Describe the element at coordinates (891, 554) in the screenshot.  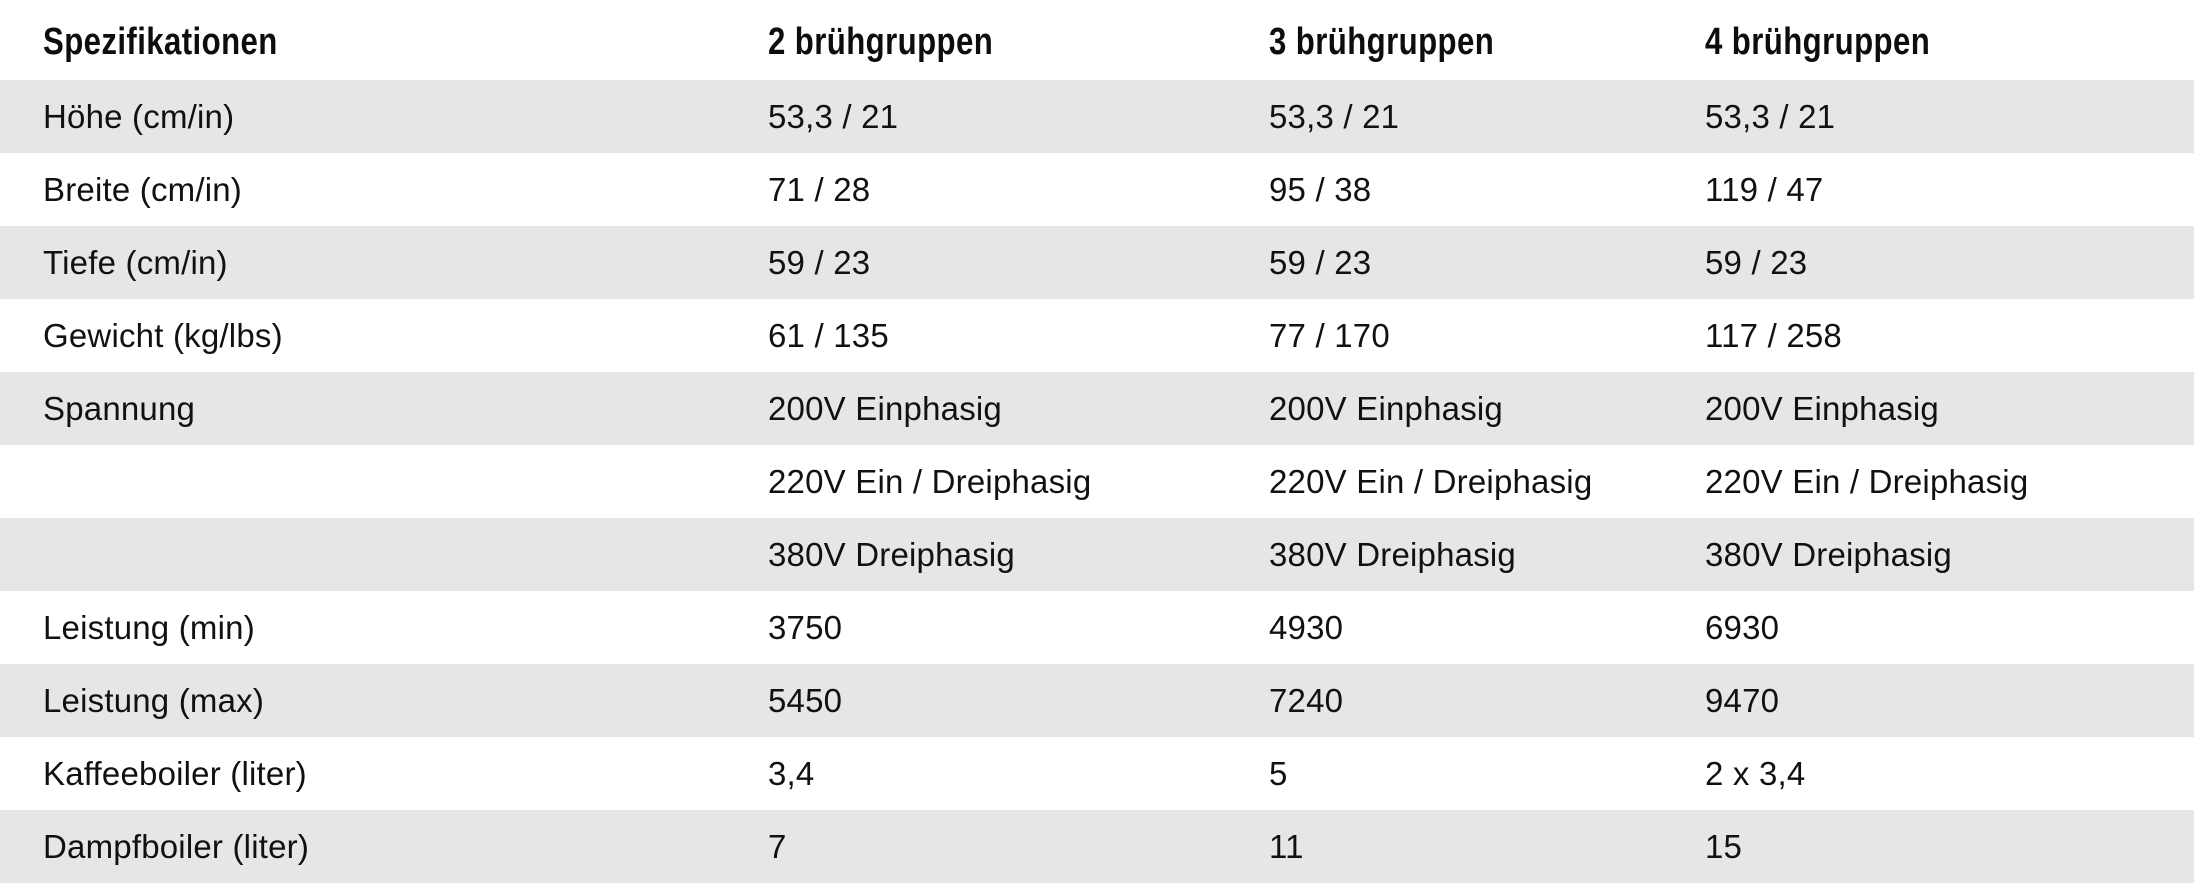
I see `row-value-2-groups: 380V Dreiphasig` at that location.